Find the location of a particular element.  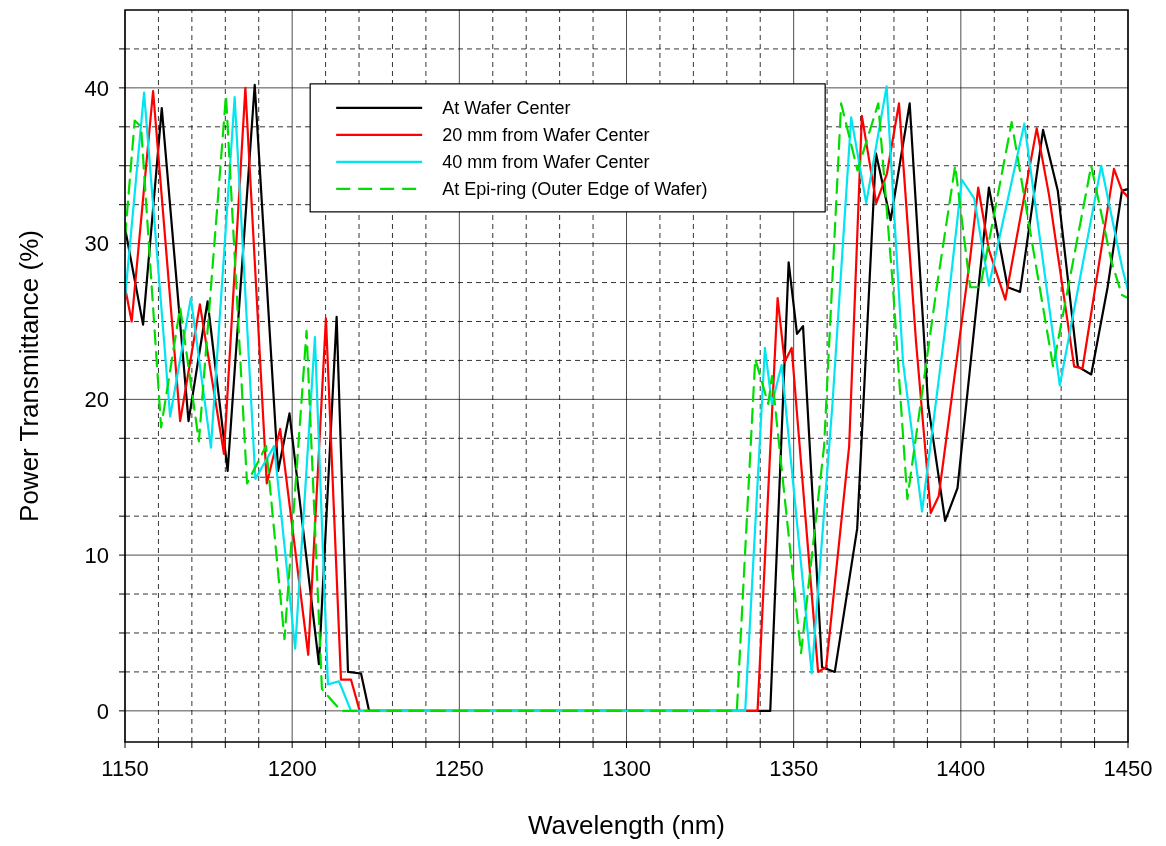

x-tick-label: 1300 is located at coordinates (626, 768).